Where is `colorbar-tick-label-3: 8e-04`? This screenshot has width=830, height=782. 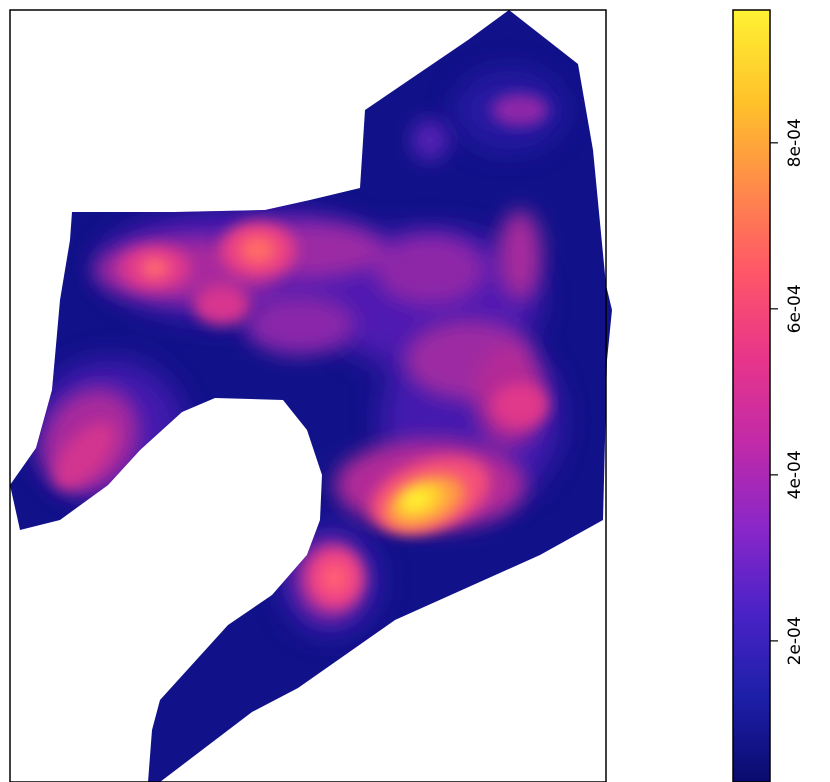 colorbar-tick-label-3: 8e-04 is located at coordinates (795, 142).